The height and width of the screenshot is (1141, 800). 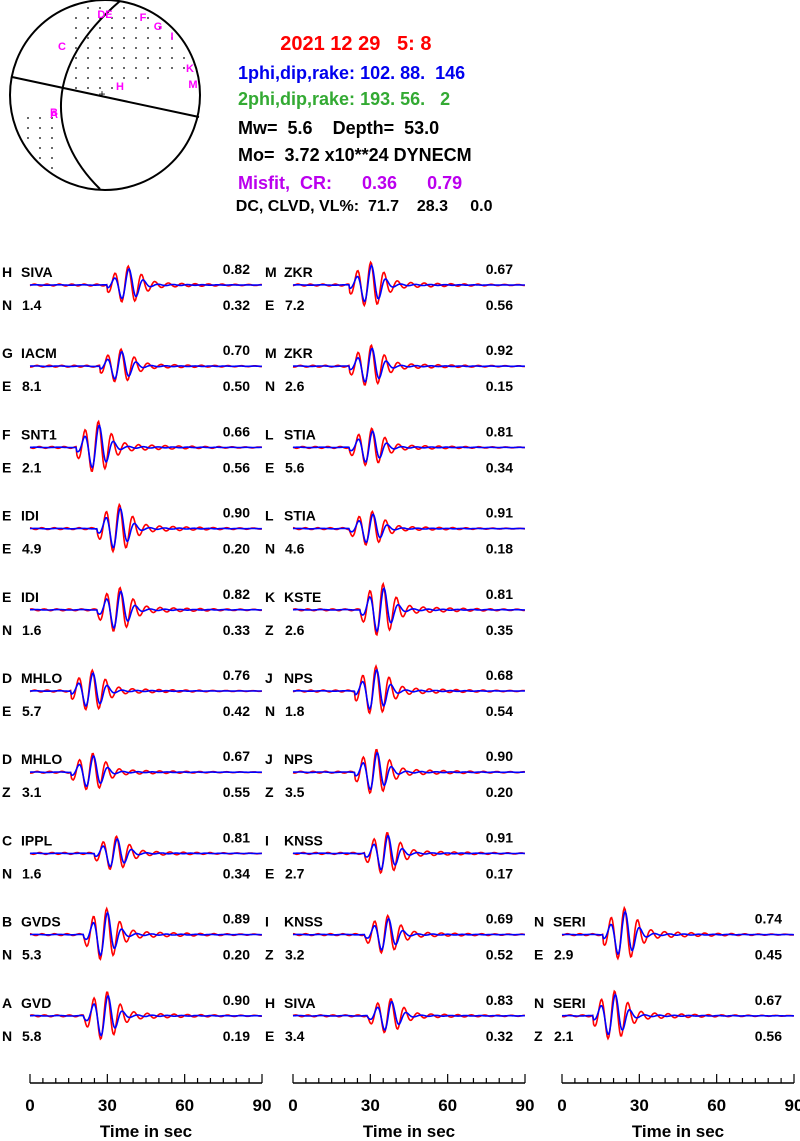 I want to click on correlation: 0.66, so click(x=236, y=431).